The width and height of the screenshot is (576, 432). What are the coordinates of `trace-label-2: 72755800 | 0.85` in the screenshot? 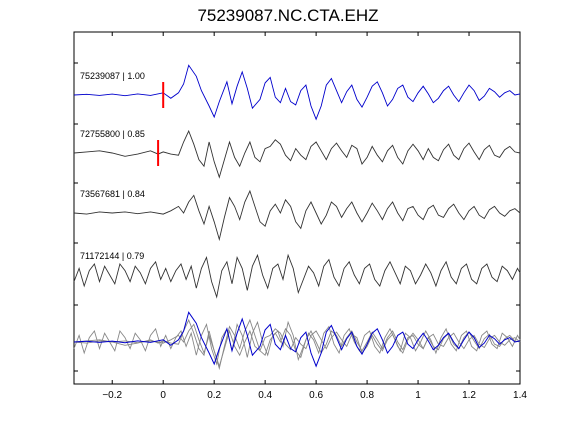 It's located at (112, 134).